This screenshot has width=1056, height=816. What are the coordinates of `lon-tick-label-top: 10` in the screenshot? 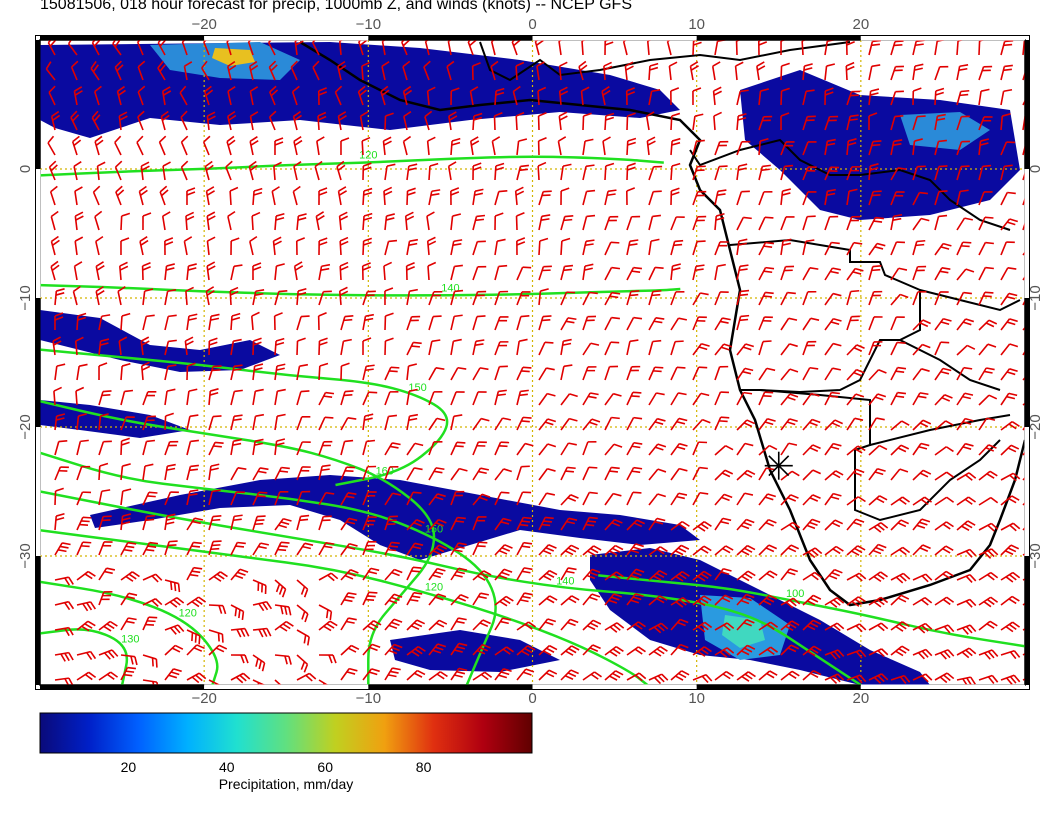 It's located at (696, 24).